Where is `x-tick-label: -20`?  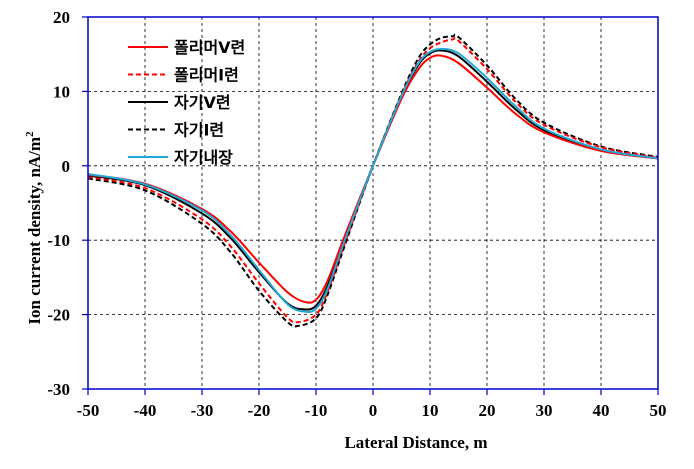 x-tick-label: -20 is located at coordinates (259, 410).